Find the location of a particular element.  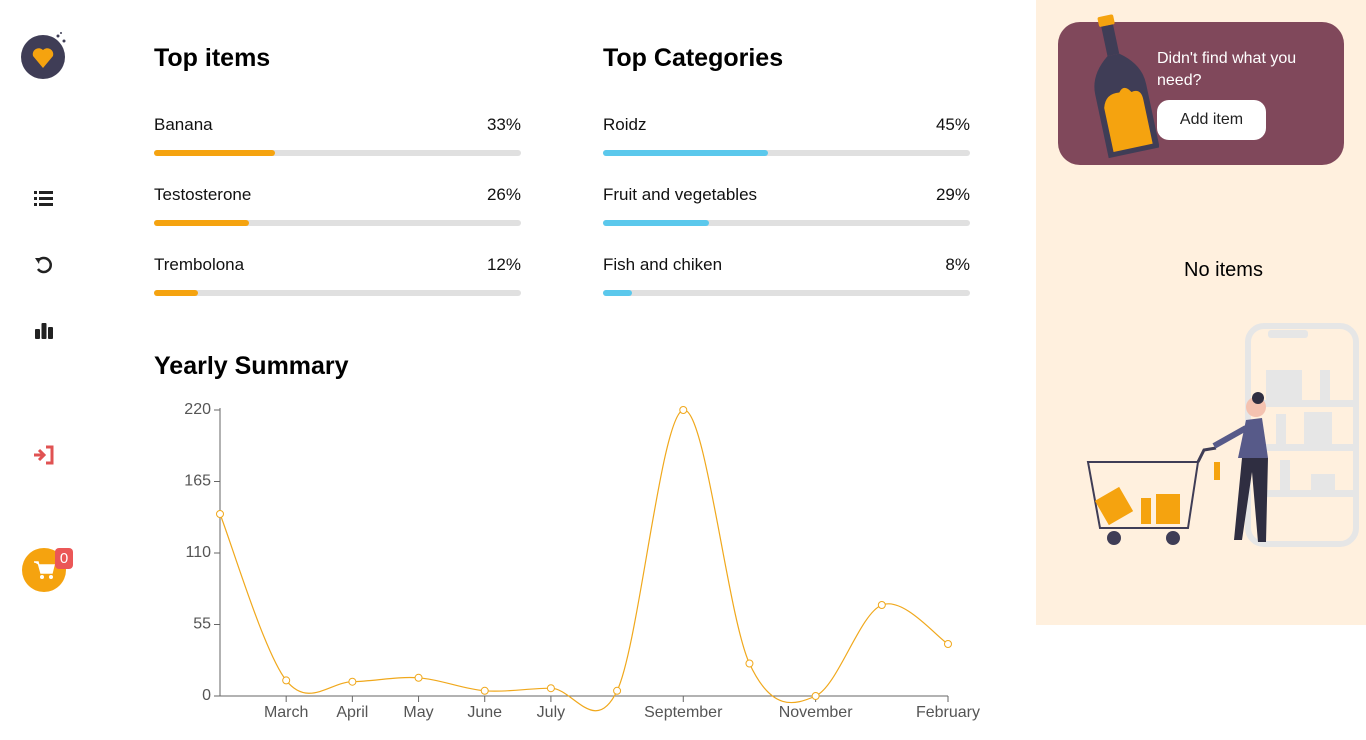

x-tick-label: November is located at coordinates (816, 712).